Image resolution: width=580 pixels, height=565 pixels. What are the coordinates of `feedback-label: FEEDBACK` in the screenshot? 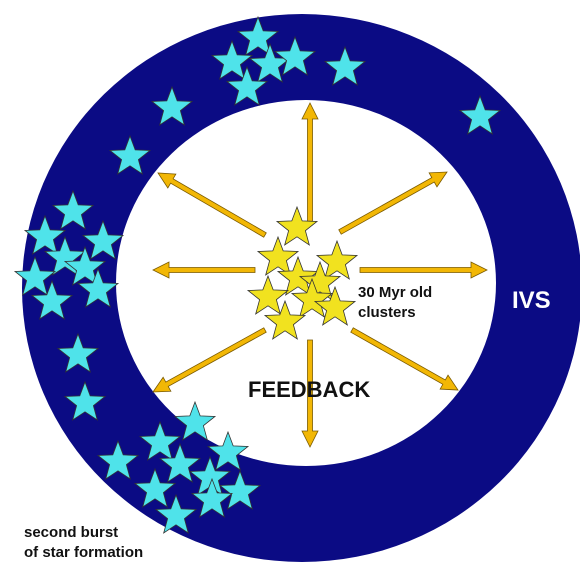 It's located at (309, 389).